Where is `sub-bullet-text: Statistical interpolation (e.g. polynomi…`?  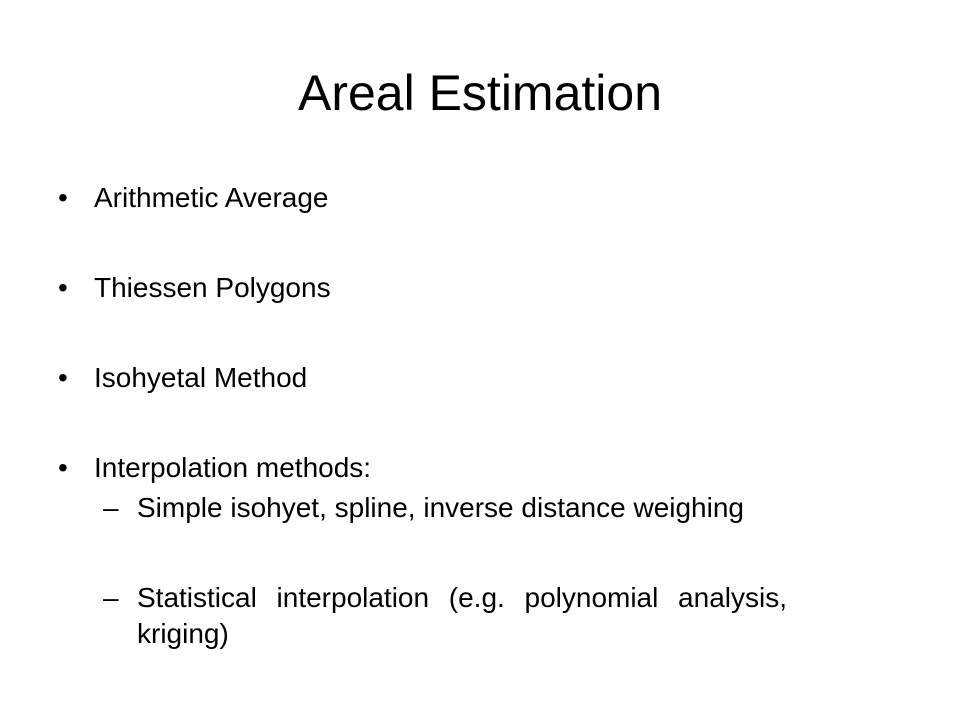 sub-bullet-text: Statistical interpolation (e.g. polynomi… is located at coordinates (462, 615).